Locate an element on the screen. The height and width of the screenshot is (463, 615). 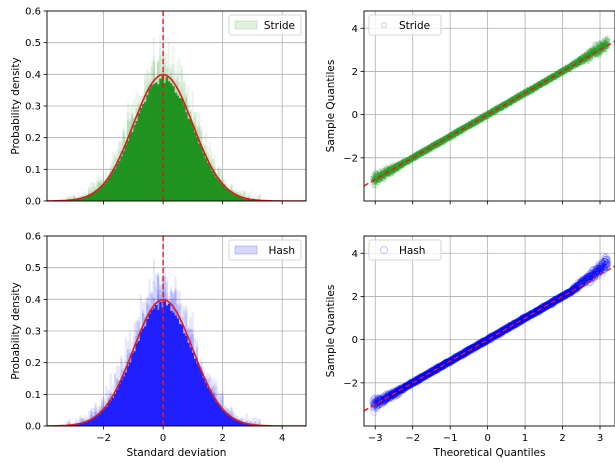
hist-stride-fit-curve is located at coordinates (176, 137).